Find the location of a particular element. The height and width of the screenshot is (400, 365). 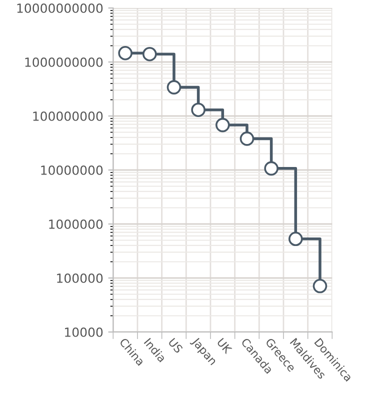

y-tick-label: 10000 is located at coordinates (84, 332).